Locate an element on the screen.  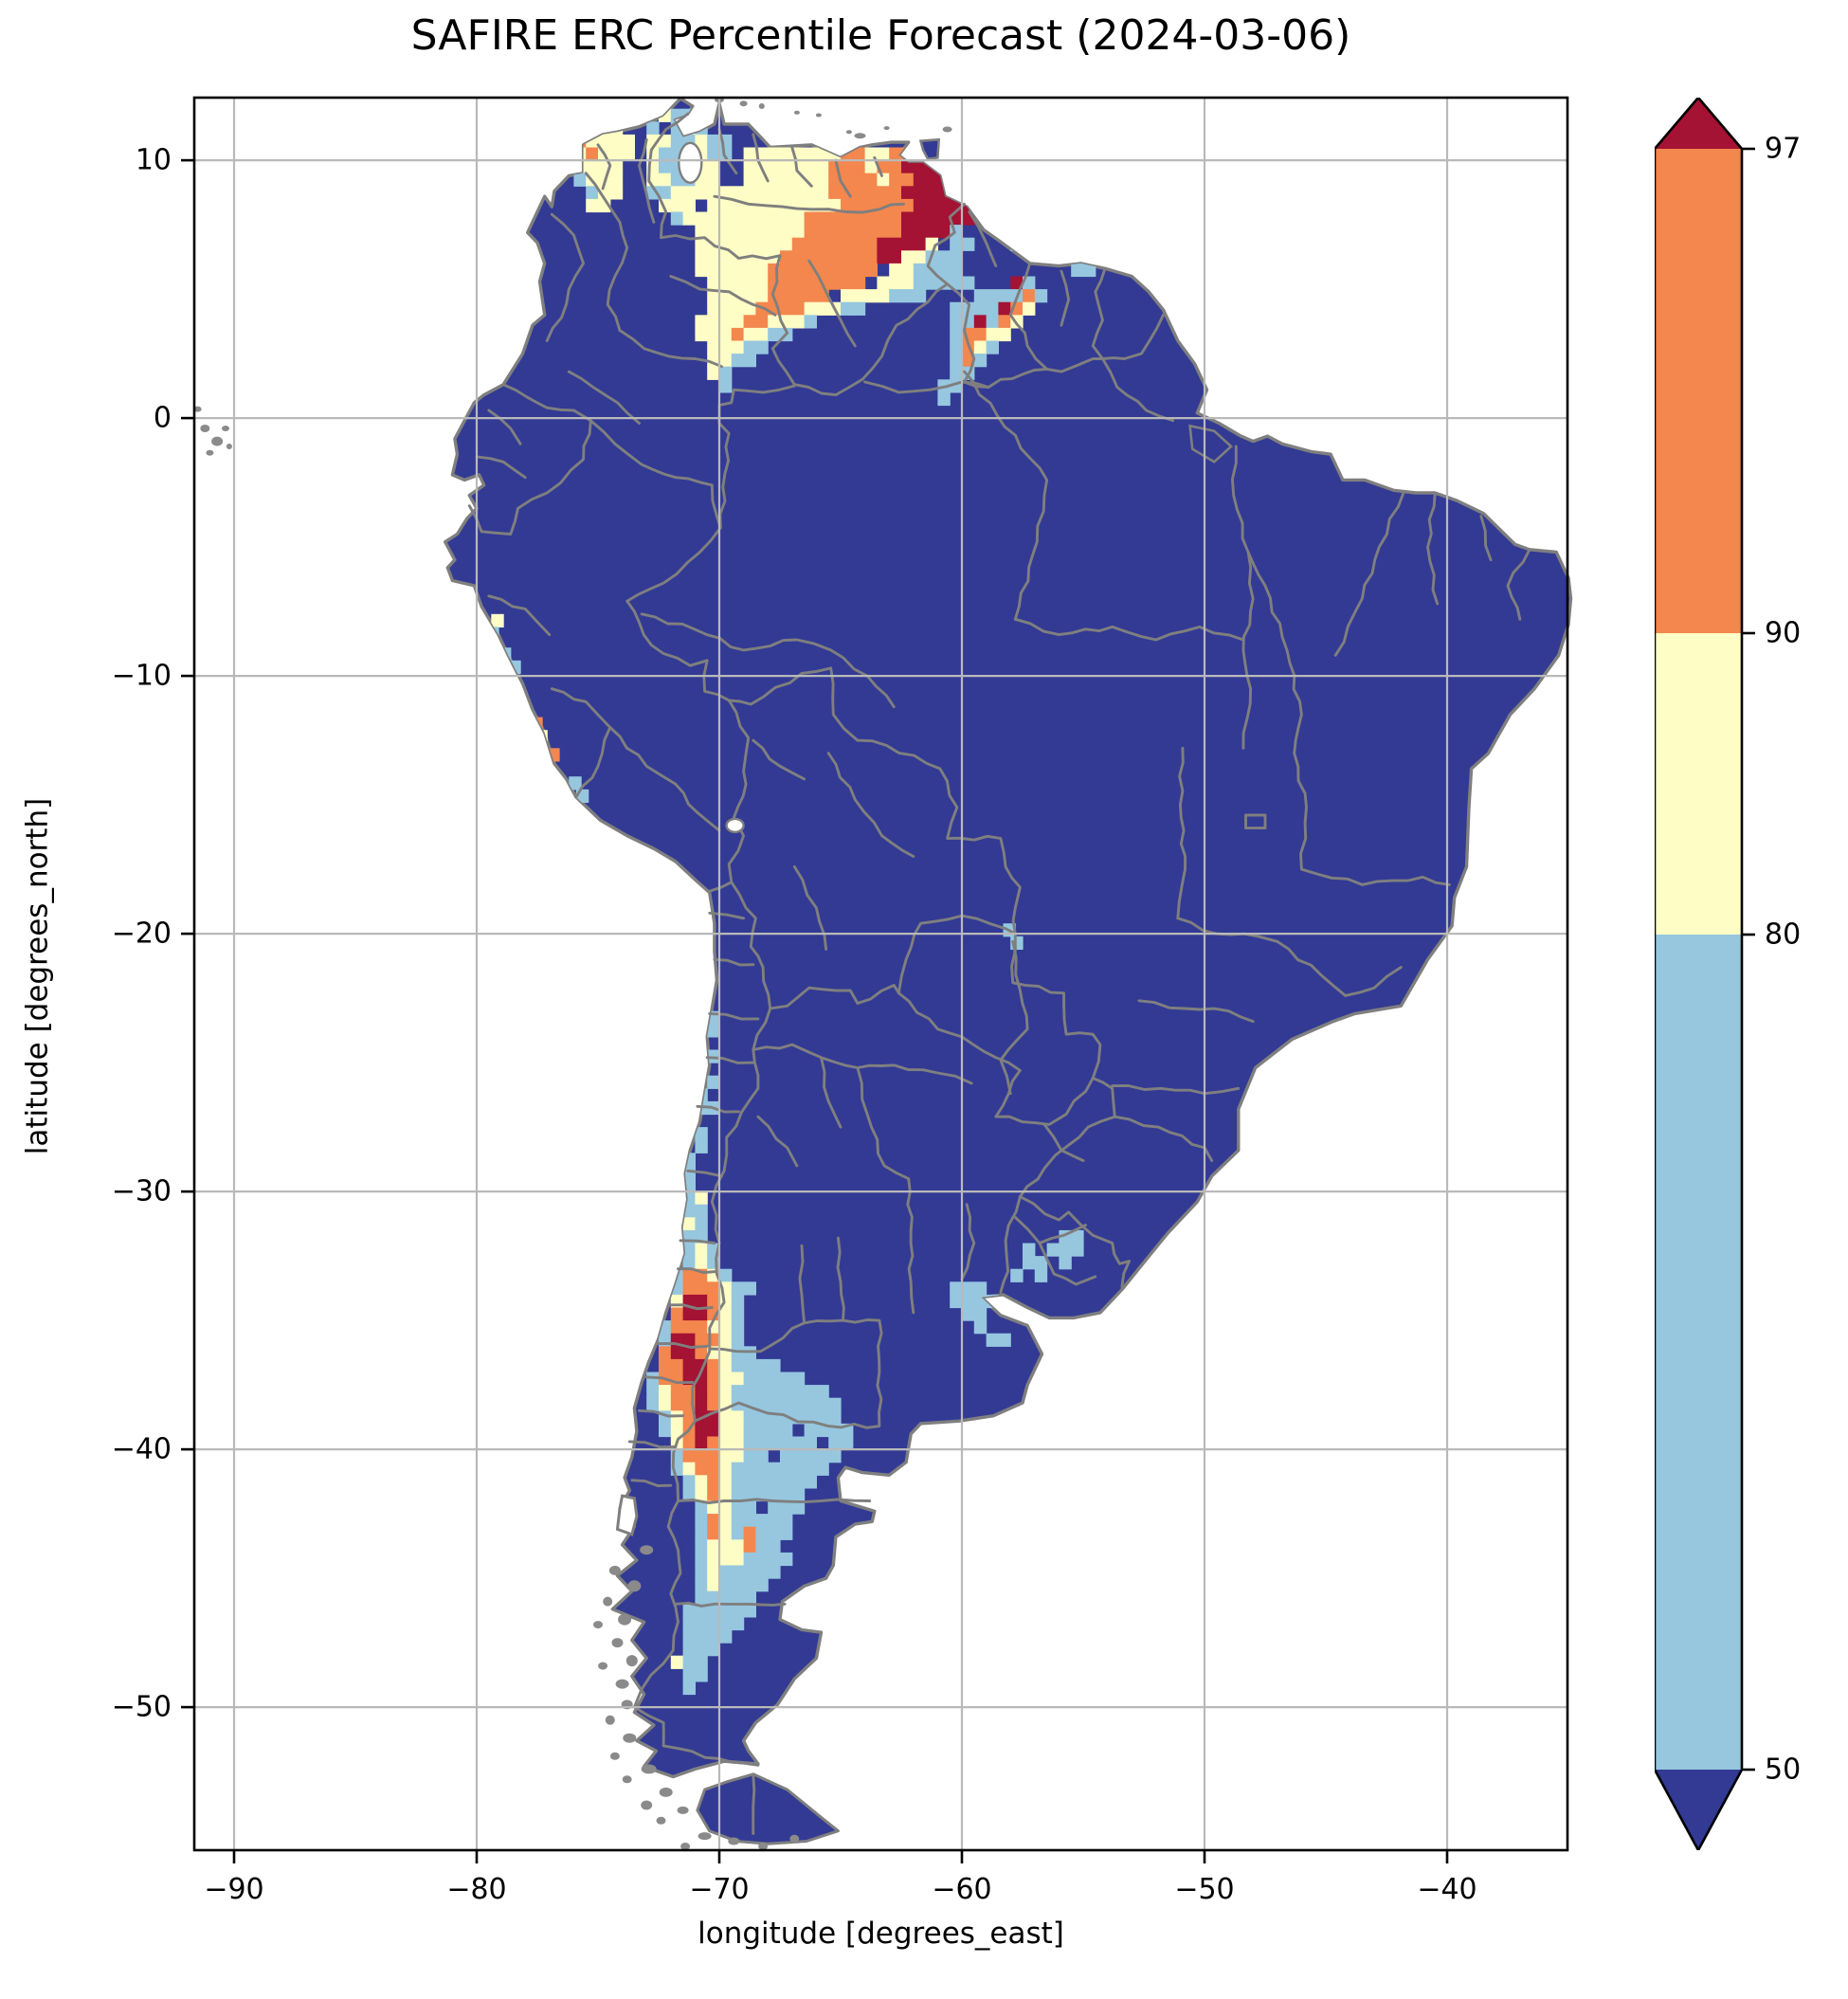
colorbar-over-arrow is located at coordinates (1699, 124).